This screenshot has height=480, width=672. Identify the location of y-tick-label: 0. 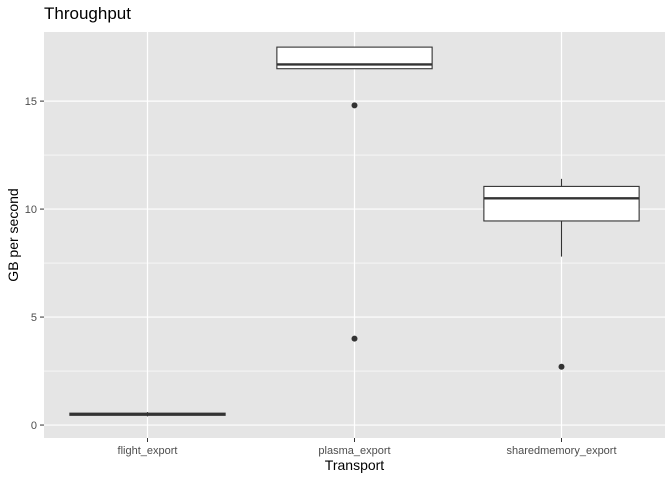
(34, 426).